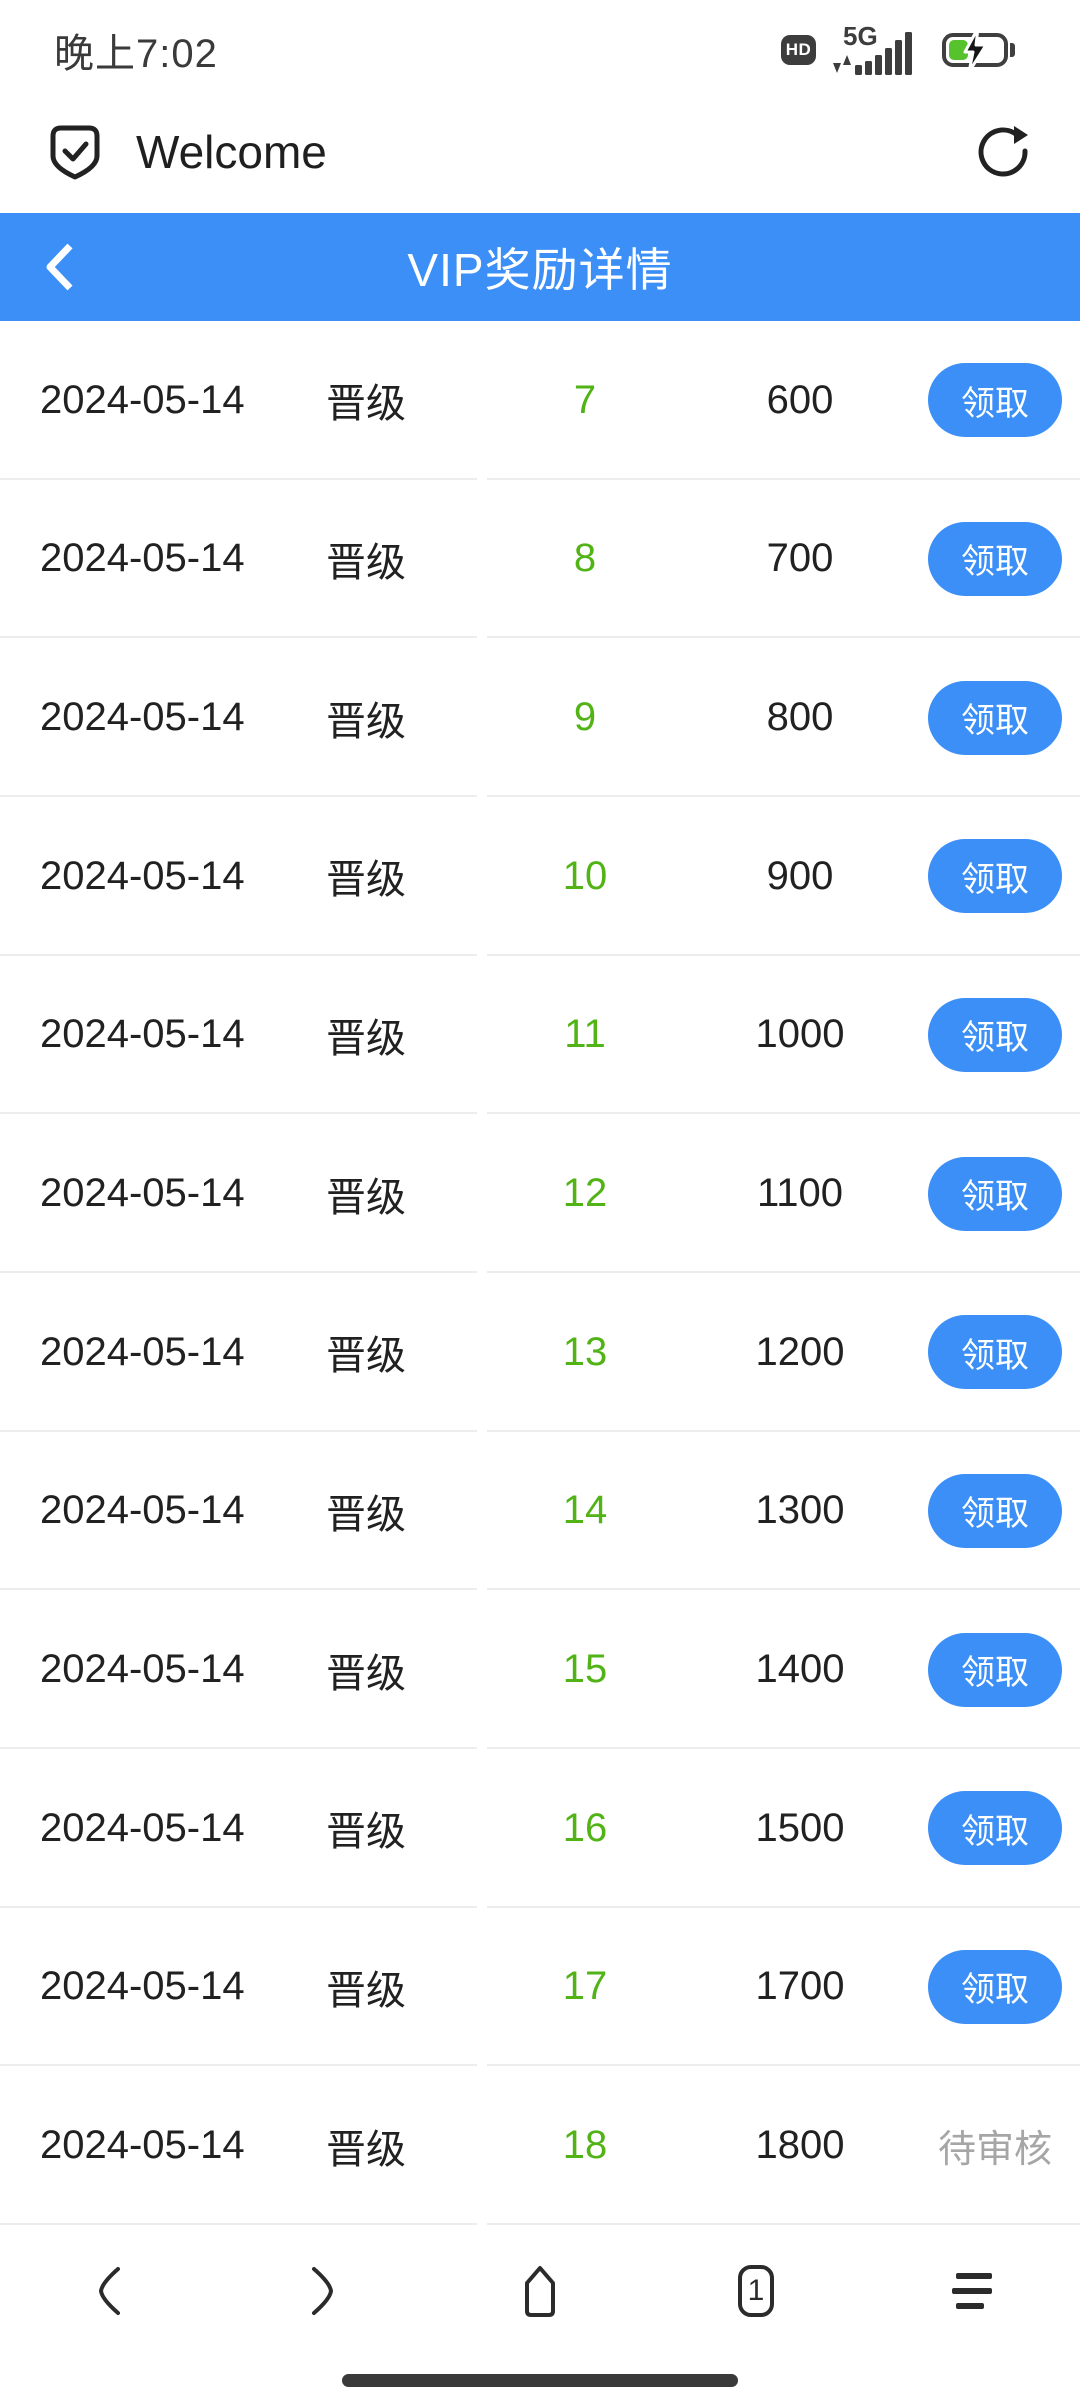  I want to click on nav-back-icon, so click(108, 2291).